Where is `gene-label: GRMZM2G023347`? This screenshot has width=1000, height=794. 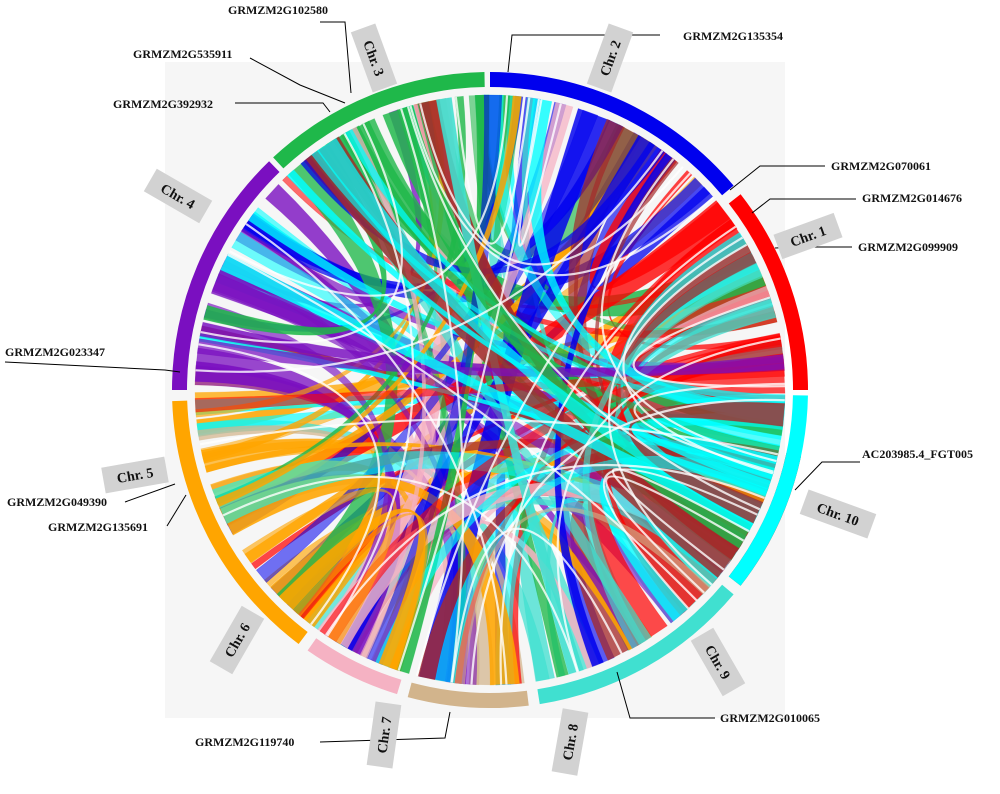 gene-label: GRMZM2G023347 is located at coordinates (55, 352).